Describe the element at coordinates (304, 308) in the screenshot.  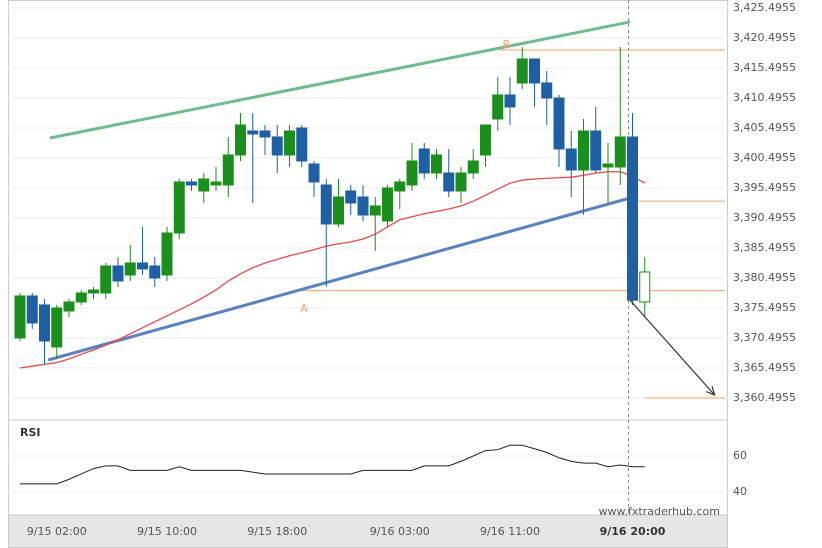
I see `point-label: A` at that location.